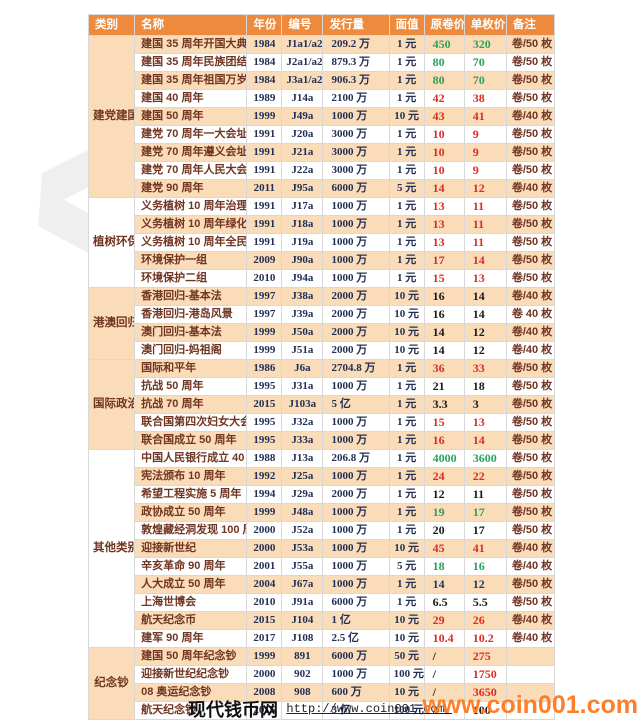 This screenshot has width=640, height=728. Describe the element at coordinates (530, 705) in the screenshot. I see `site-watermark: www.coin001.com` at that location.